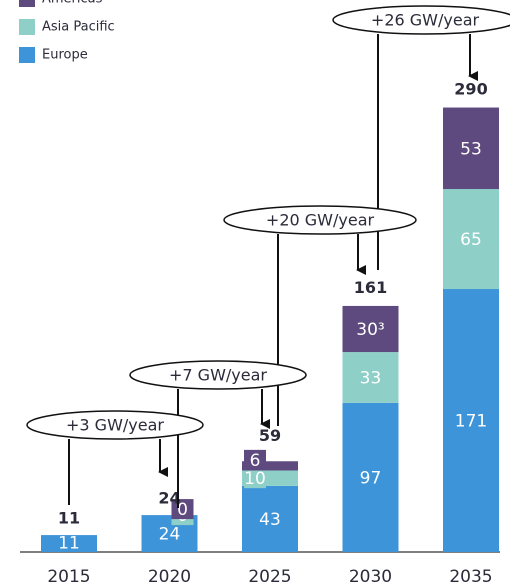  What do you see at coordinates (470, 577) in the screenshot?
I see `x-tick-label: 2035` at bounding box center [470, 577].